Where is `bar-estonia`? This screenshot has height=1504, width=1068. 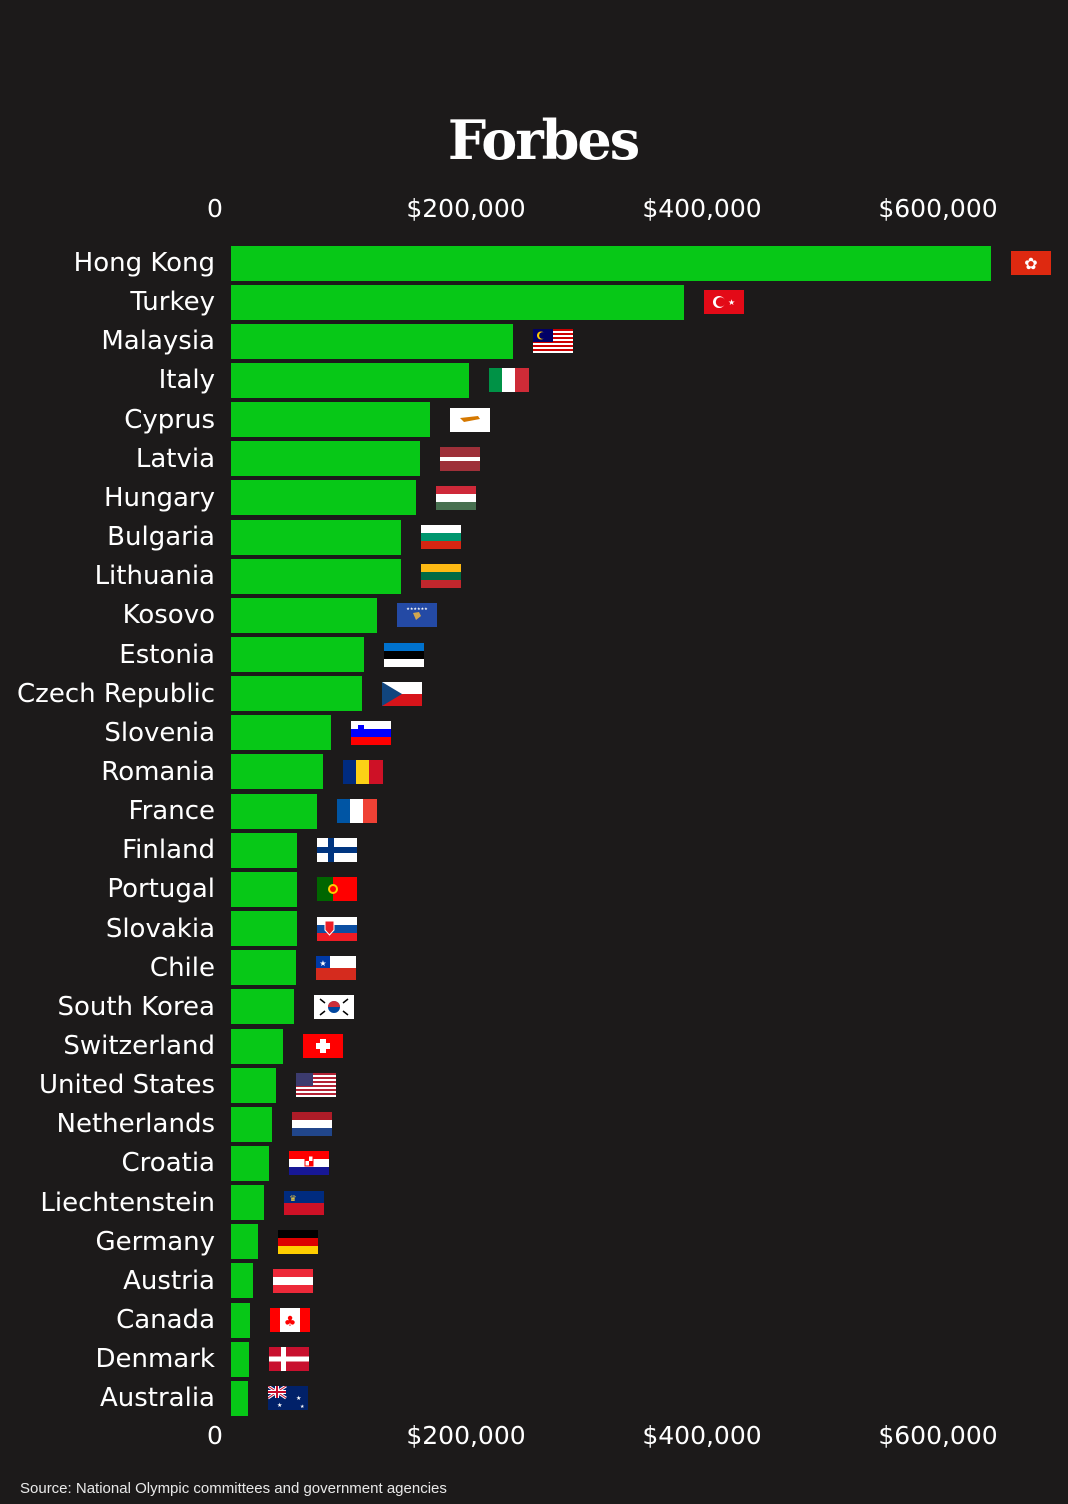
bar-estonia is located at coordinates (298, 654).